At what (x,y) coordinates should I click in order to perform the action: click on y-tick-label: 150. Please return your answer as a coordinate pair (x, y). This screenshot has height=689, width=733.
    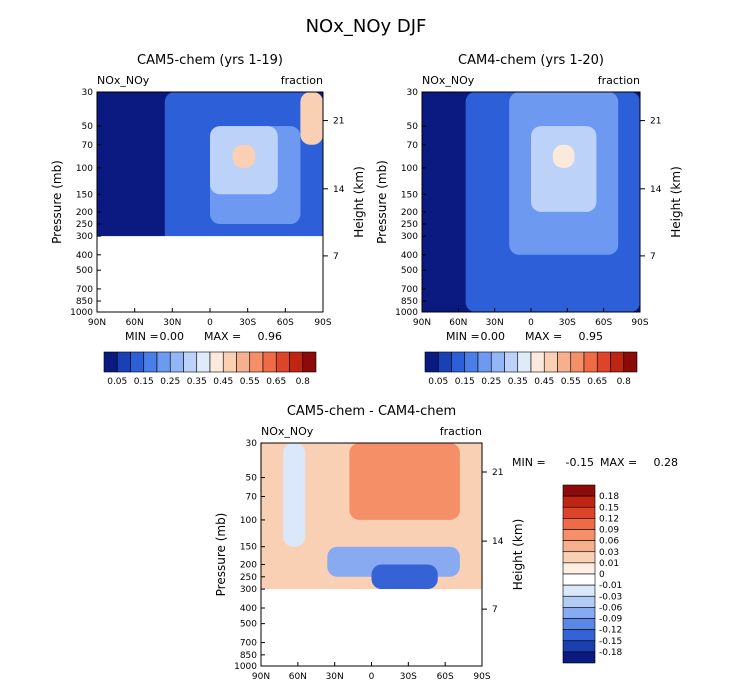
    Looking at the image, I should click on (409, 195).